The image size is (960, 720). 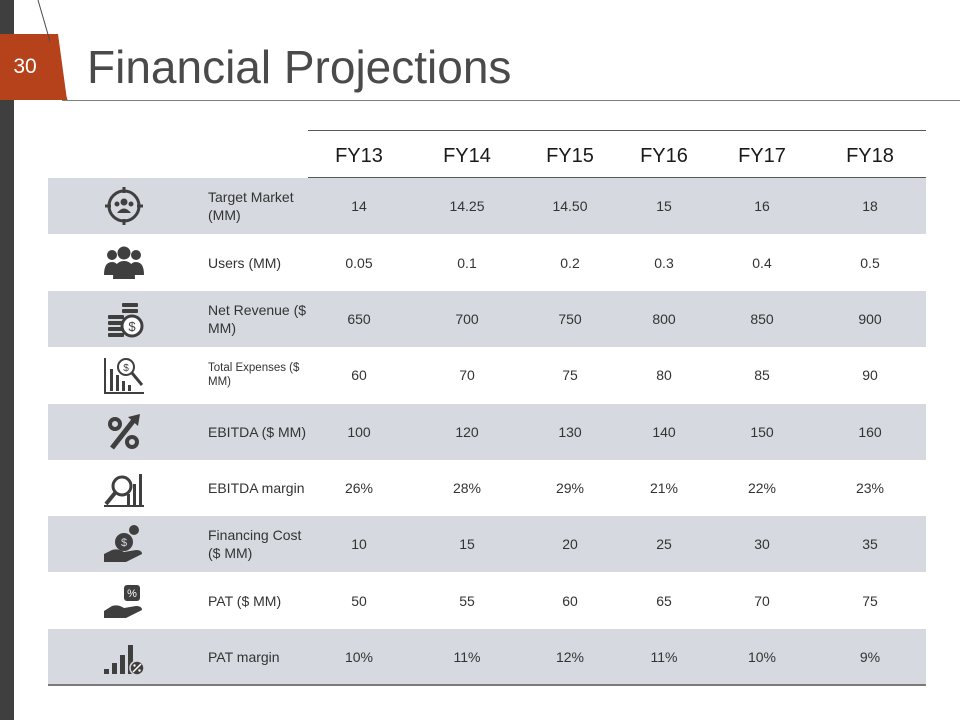 What do you see at coordinates (870, 156) in the screenshot?
I see `column-header-fy18: FY18` at bounding box center [870, 156].